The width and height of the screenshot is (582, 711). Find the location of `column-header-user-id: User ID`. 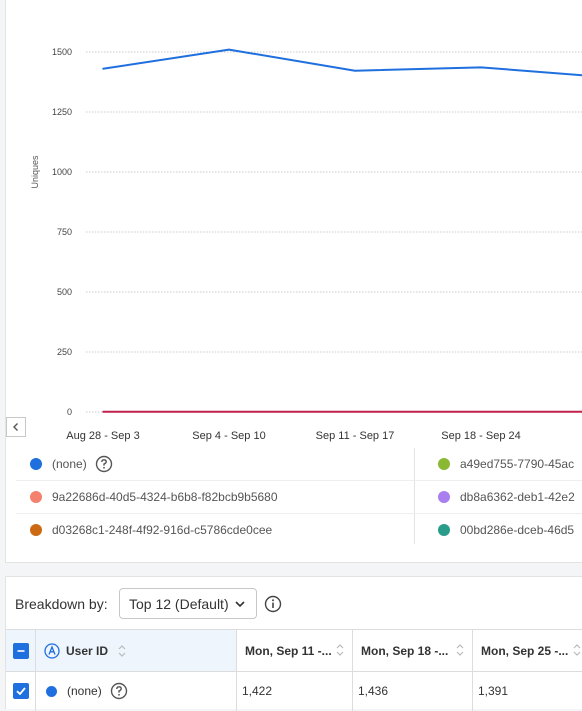

column-header-user-id: User ID is located at coordinates (136, 650).